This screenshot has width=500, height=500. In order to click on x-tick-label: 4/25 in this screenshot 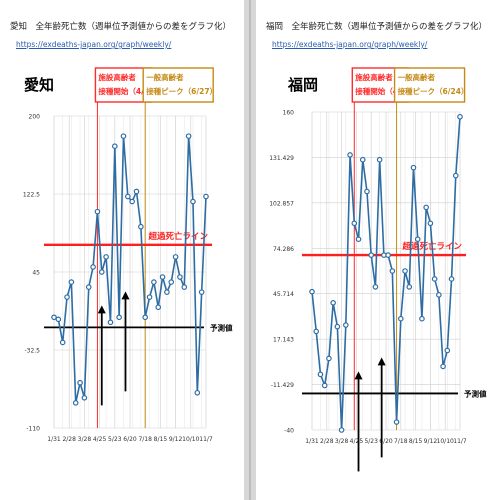, I will do `click(100, 439)`.